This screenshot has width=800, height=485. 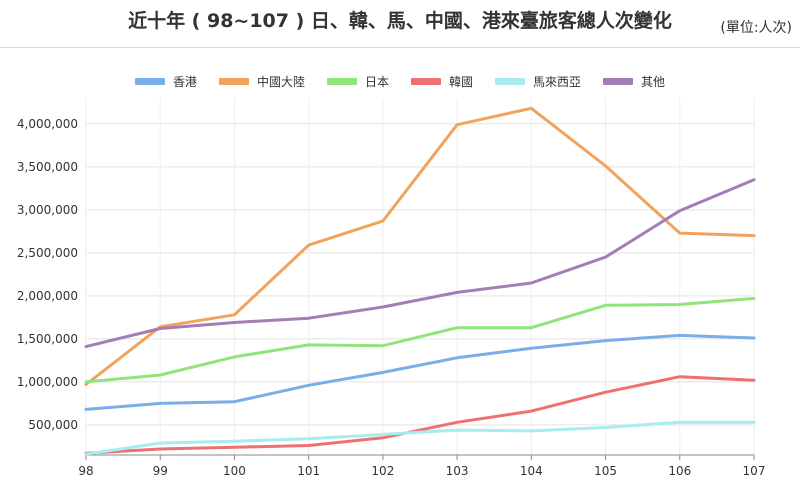 What do you see at coordinates (557, 82) in the screenshot?
I see `legend-label: 馬來西亞` at bounding box center [557, 82].